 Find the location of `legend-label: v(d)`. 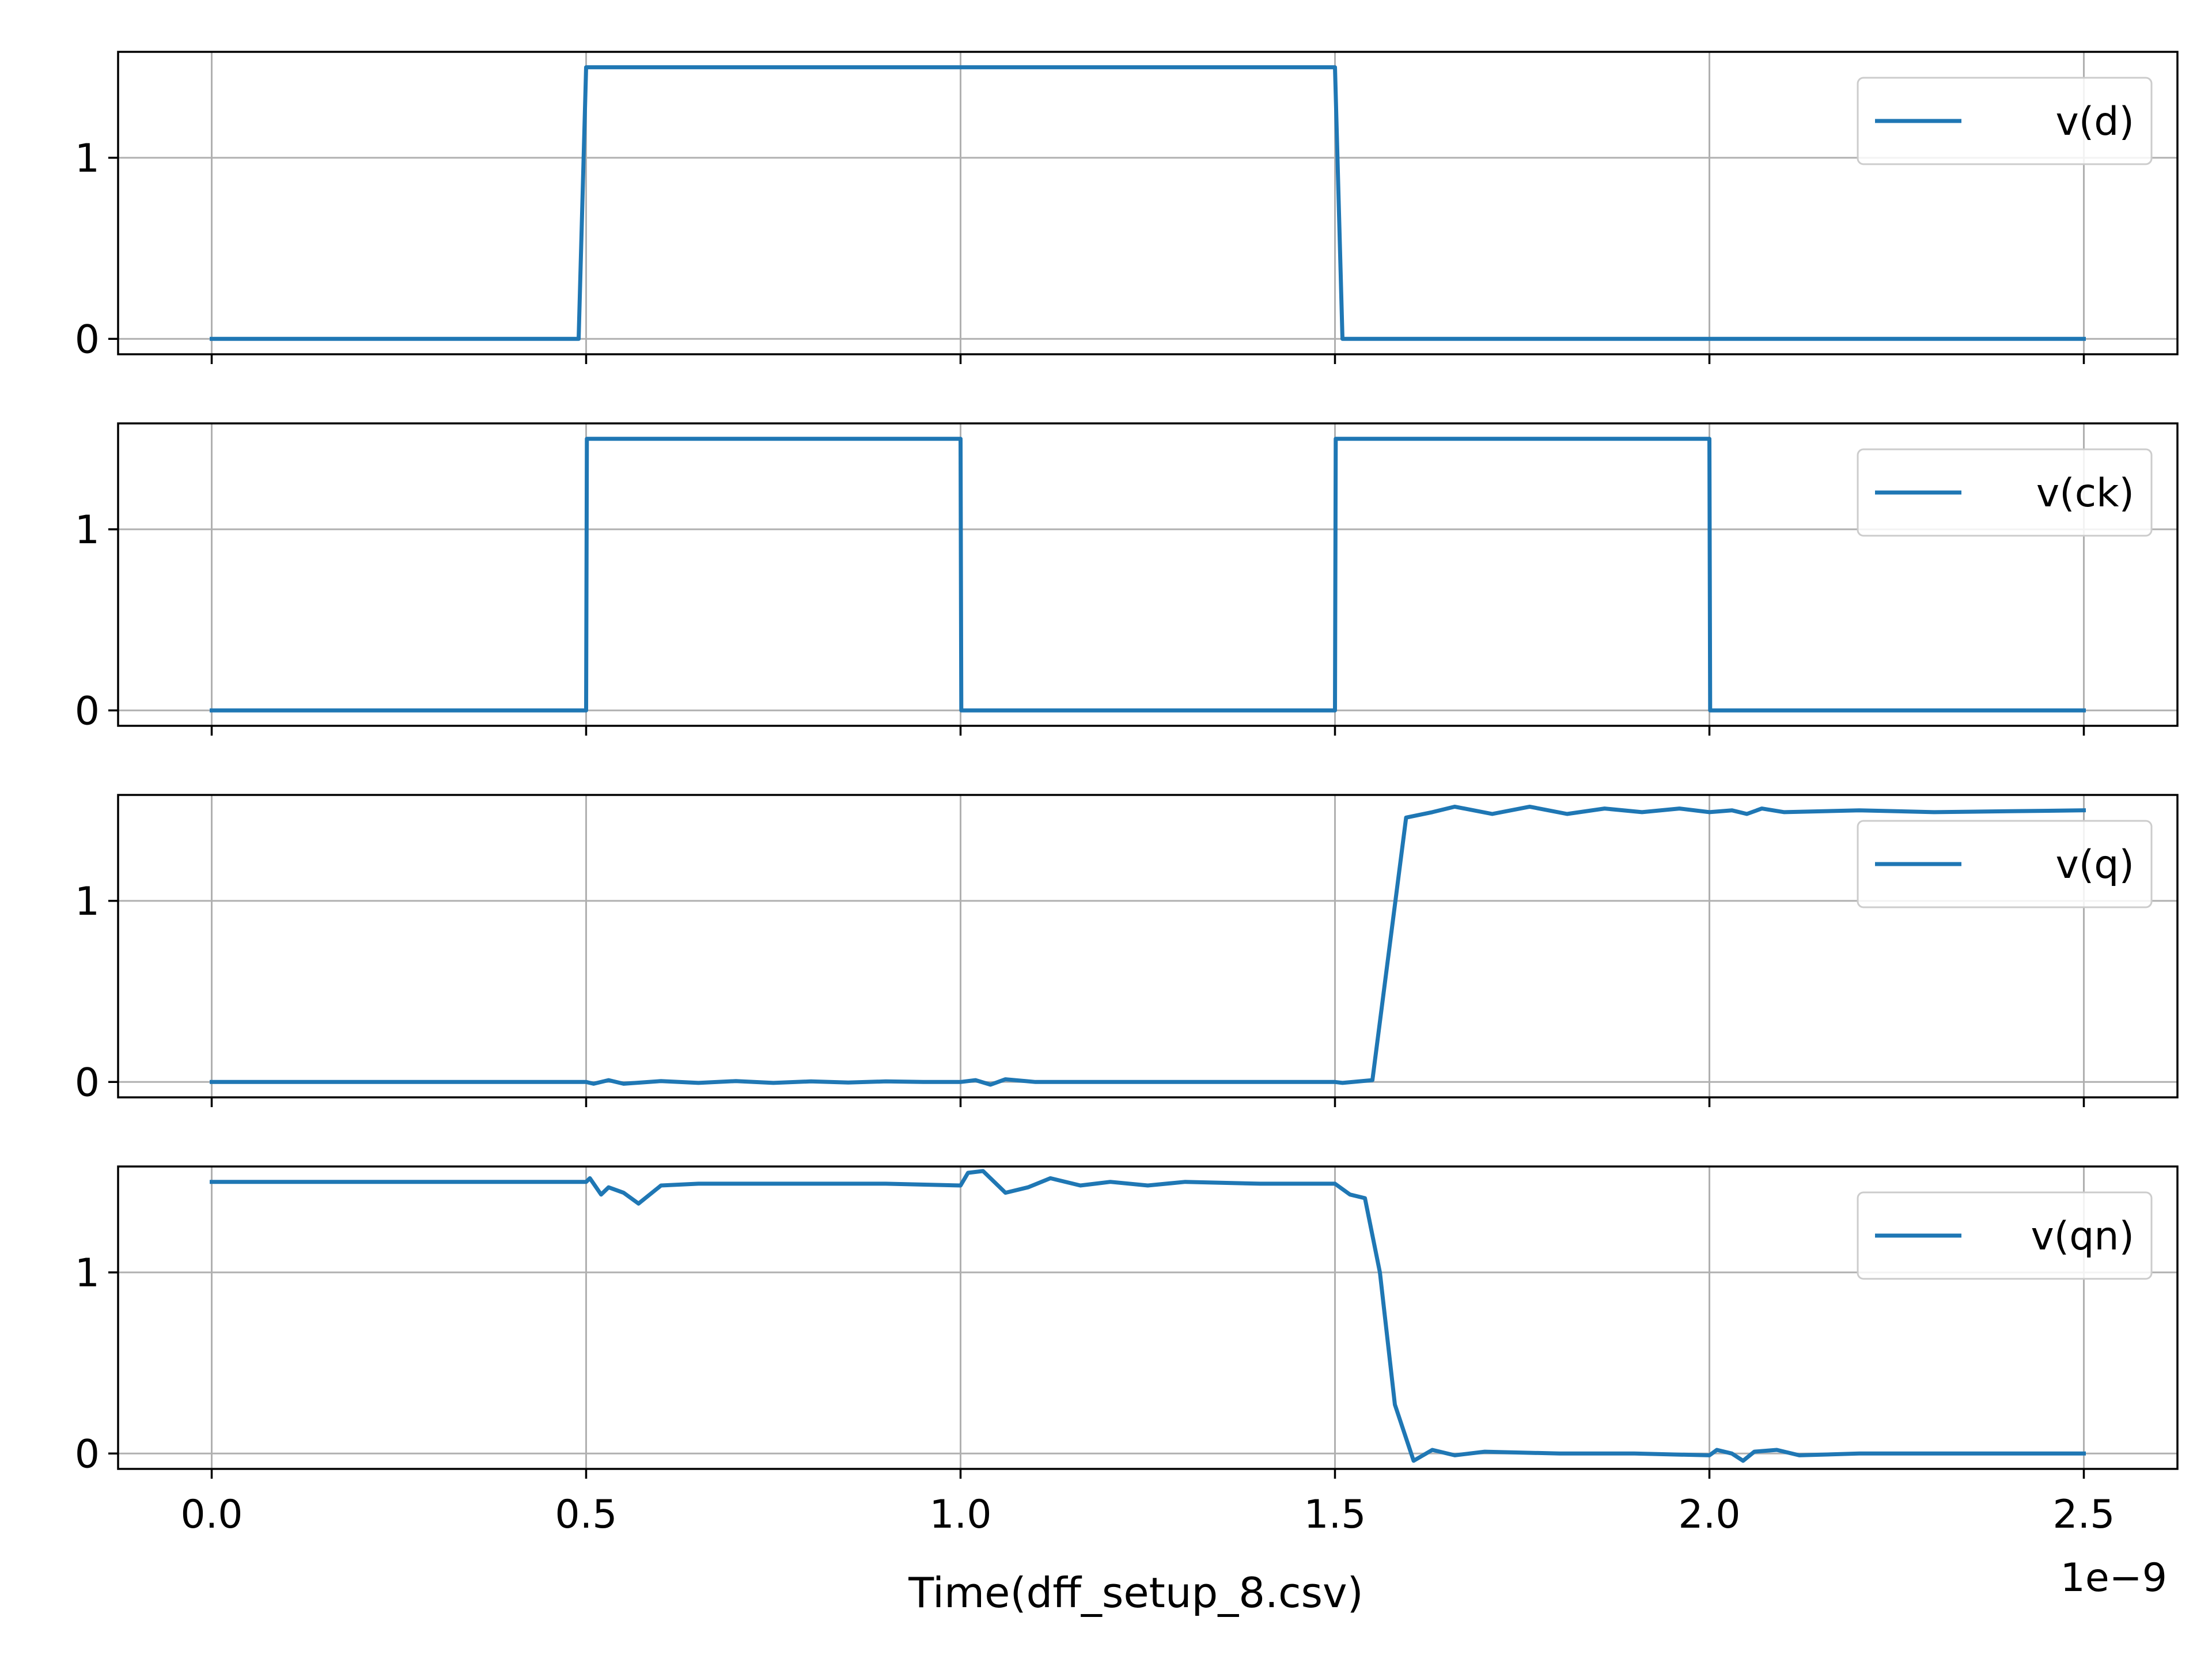

legend-label: v(d) is located at coordinates (2095, 122).